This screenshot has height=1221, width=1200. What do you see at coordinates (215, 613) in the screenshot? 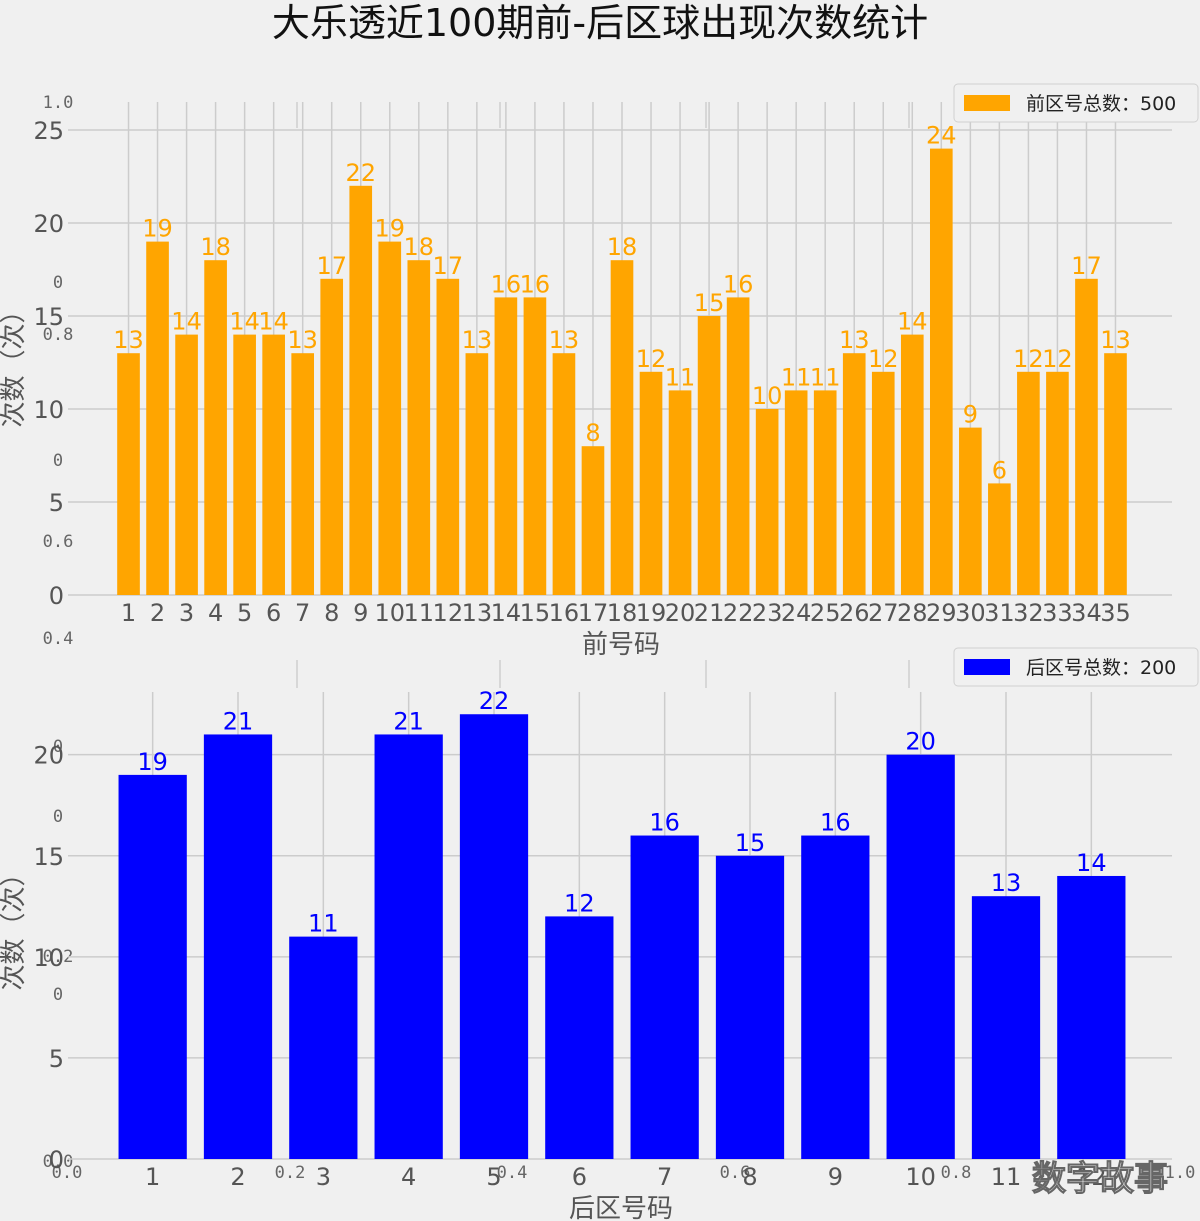
I see `x-tick-label: 4` at bounding box center [215, 613].